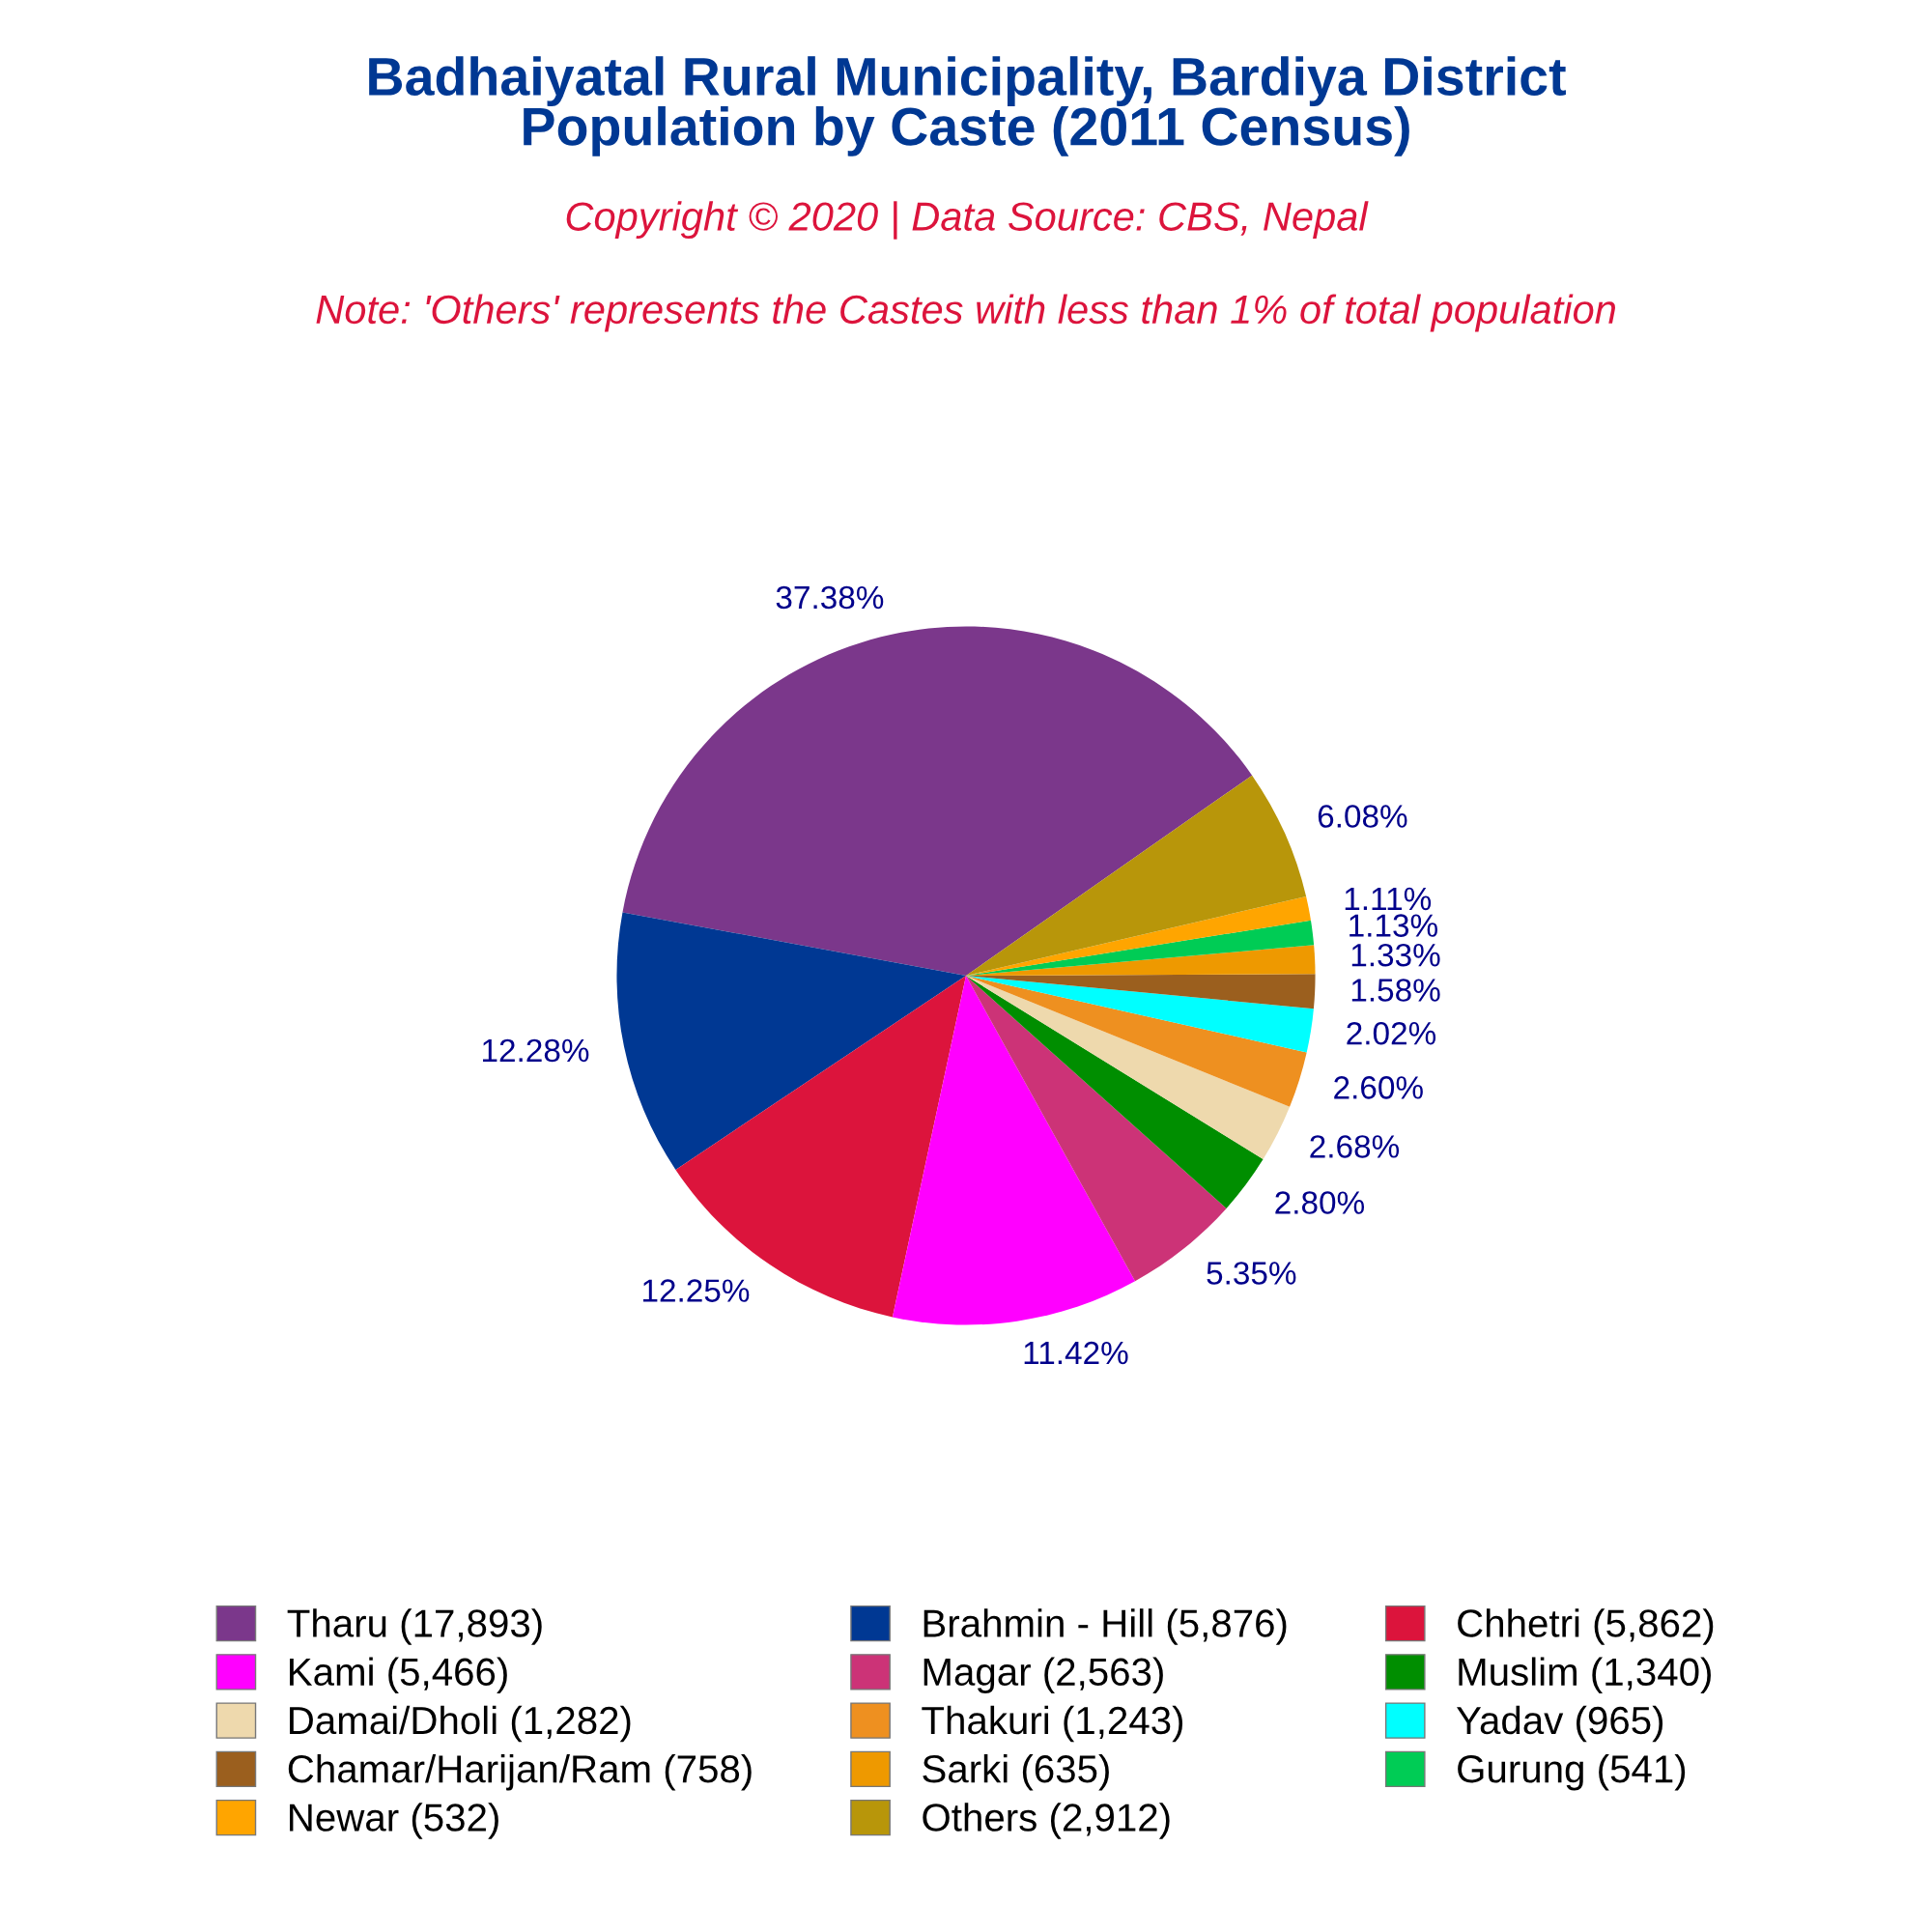 The image size is (1932, 1932). I want to click on legend-label: Kami (5,466), so click(398, 1675).